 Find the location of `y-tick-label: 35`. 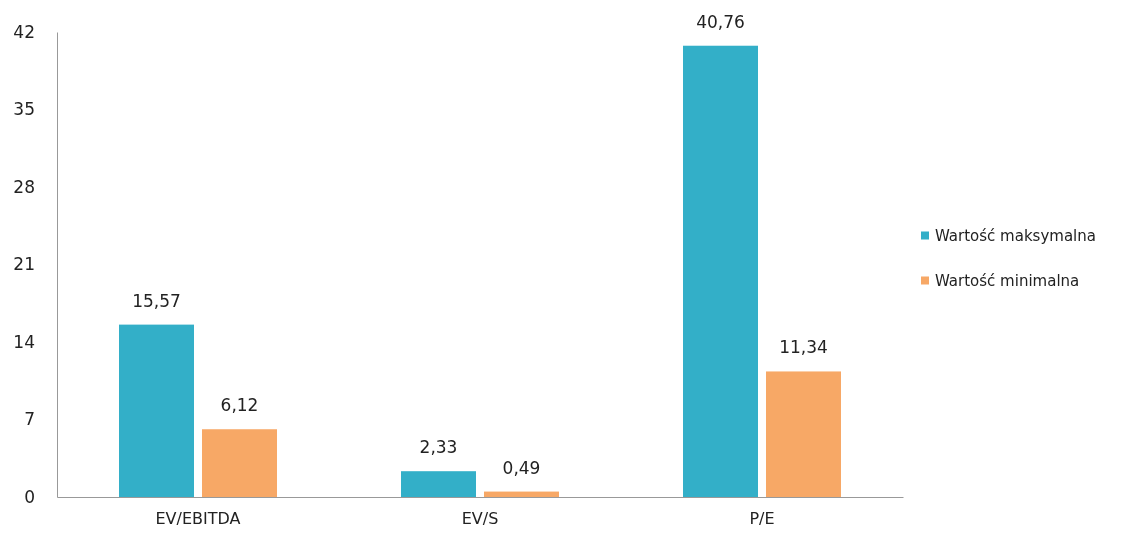

y-tick-label: 35 is located at coordinates (24, 109).